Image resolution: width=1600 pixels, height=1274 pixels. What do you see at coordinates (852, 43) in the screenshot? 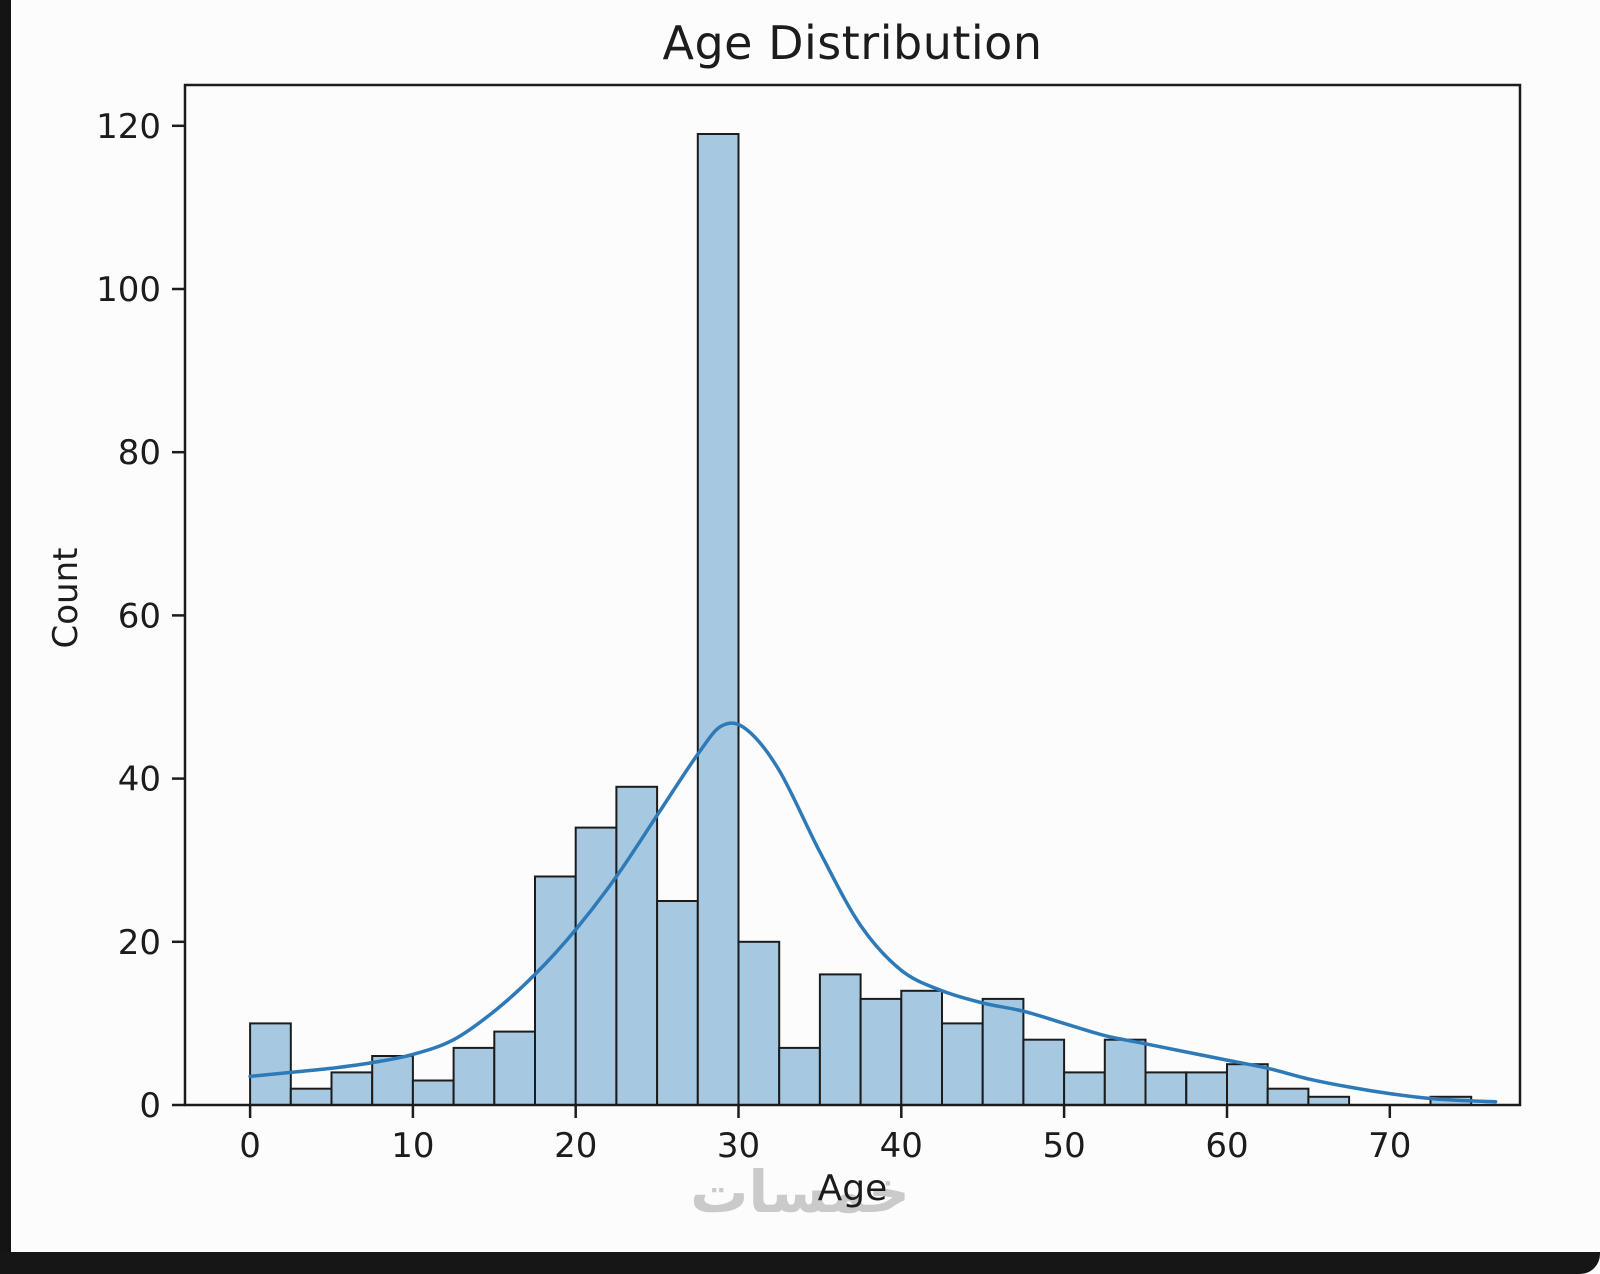
I see `chart-title: Age Distribution` at bounding box center [852, 43].